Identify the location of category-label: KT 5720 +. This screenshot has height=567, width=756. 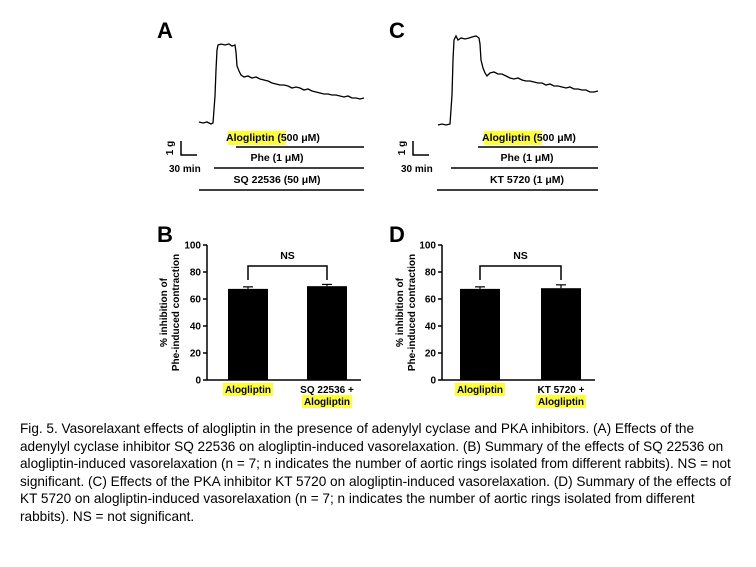
(561, 390).